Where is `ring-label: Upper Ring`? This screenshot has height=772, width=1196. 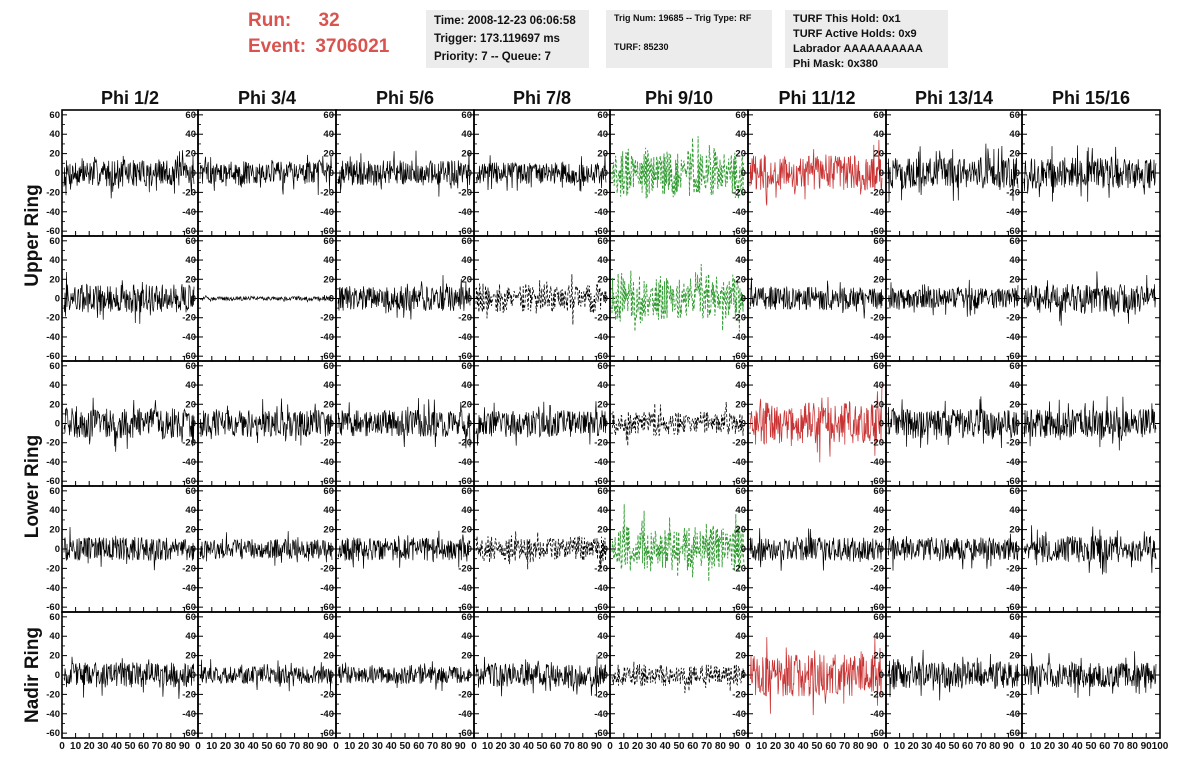
ring-label: Upper Ring is located at coordinates (32, 235).